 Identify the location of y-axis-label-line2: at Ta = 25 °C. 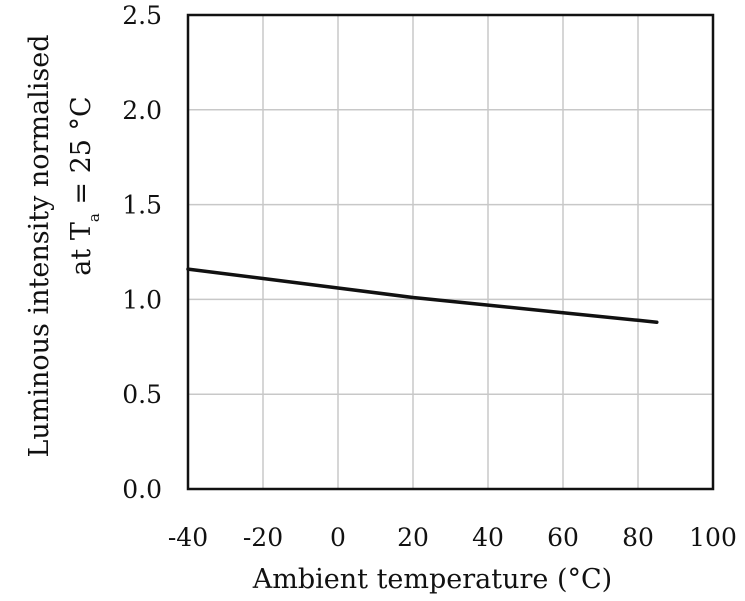
(84, 185).